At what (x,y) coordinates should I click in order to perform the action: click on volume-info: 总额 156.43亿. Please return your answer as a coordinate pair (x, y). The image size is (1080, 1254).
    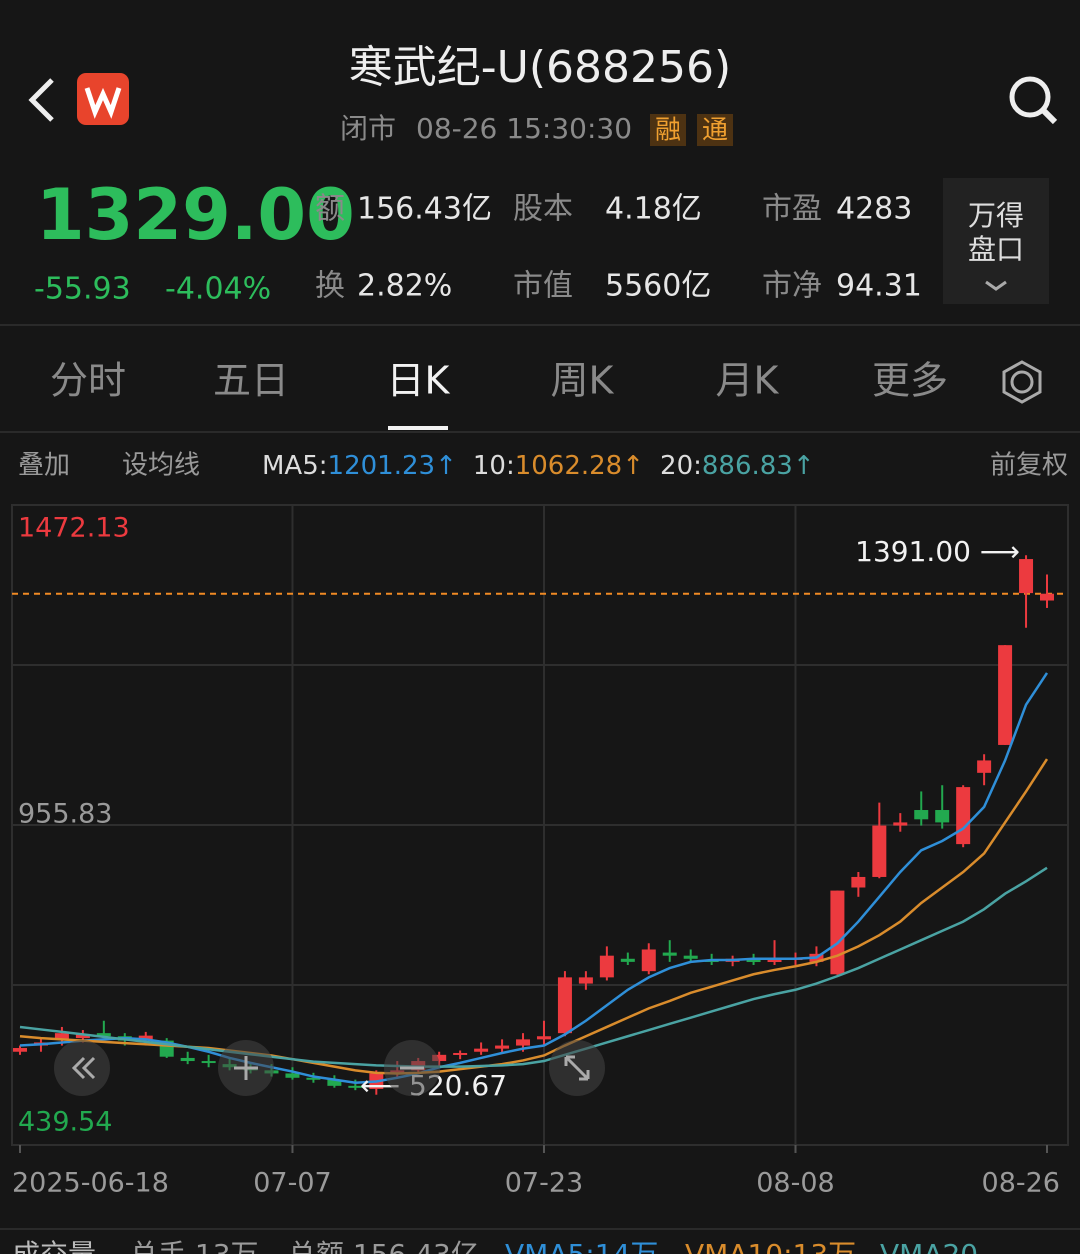
    Looking at the image, I should click on (383, 1246).